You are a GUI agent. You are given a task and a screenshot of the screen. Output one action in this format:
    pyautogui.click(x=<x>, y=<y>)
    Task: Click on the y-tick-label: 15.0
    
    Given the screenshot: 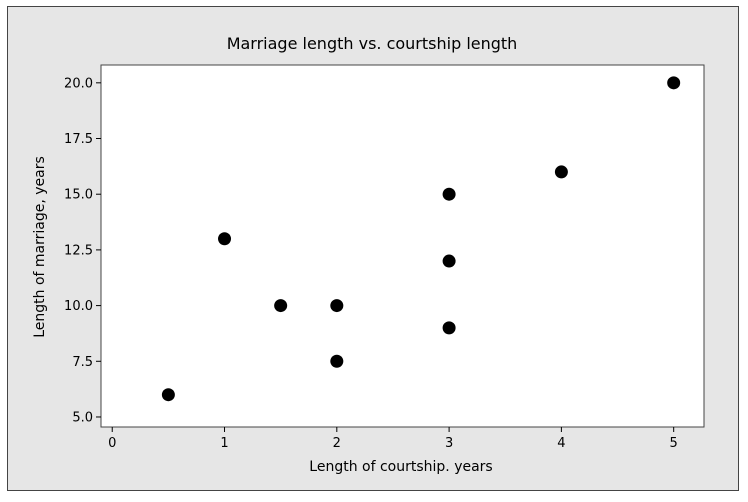 What is the action you would take?
    pyautogui.click(x=78, y=195)
    